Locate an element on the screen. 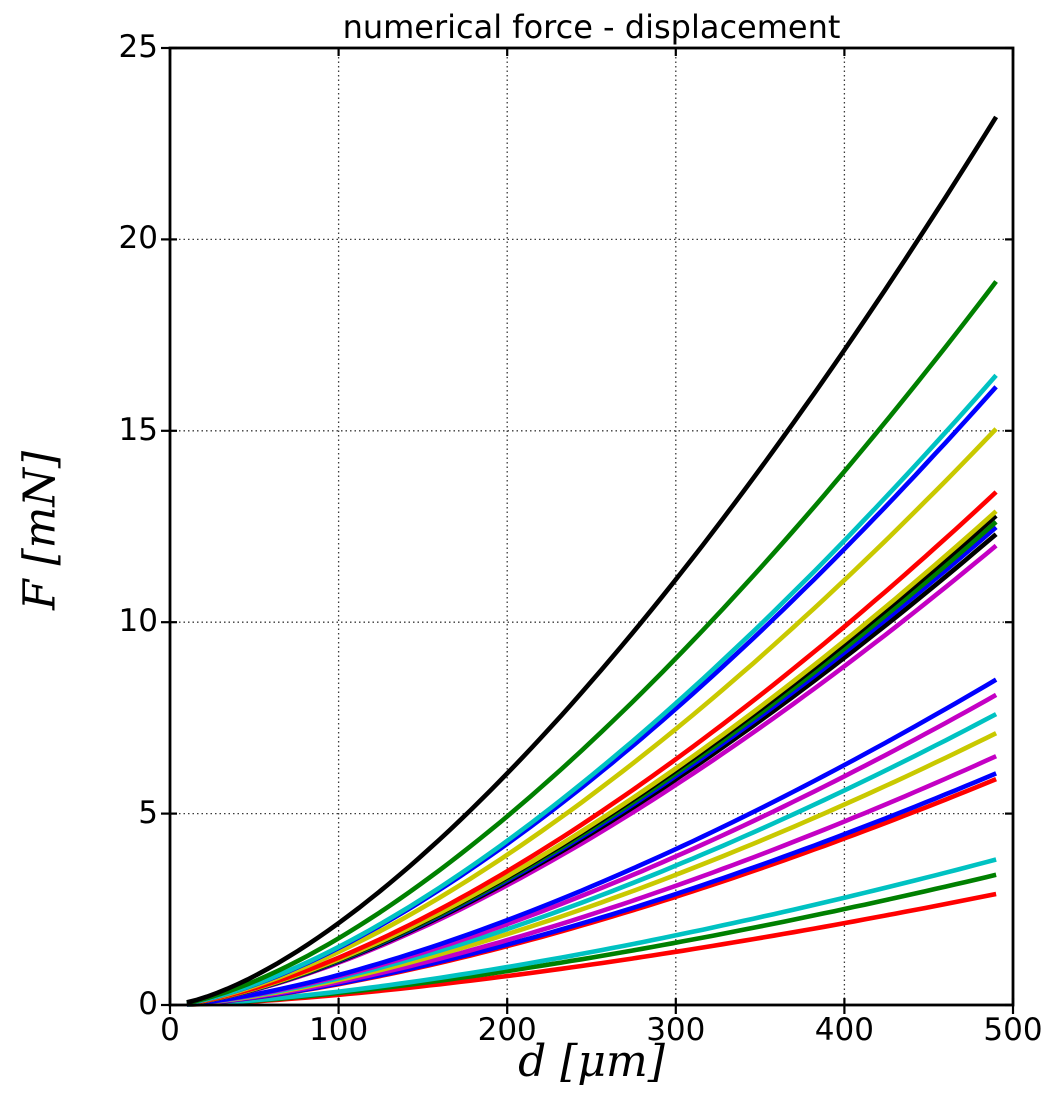 The width and height of the screenshot is (1048, 1110). y-tick-label: 5 is located at coordinates (148, 812).